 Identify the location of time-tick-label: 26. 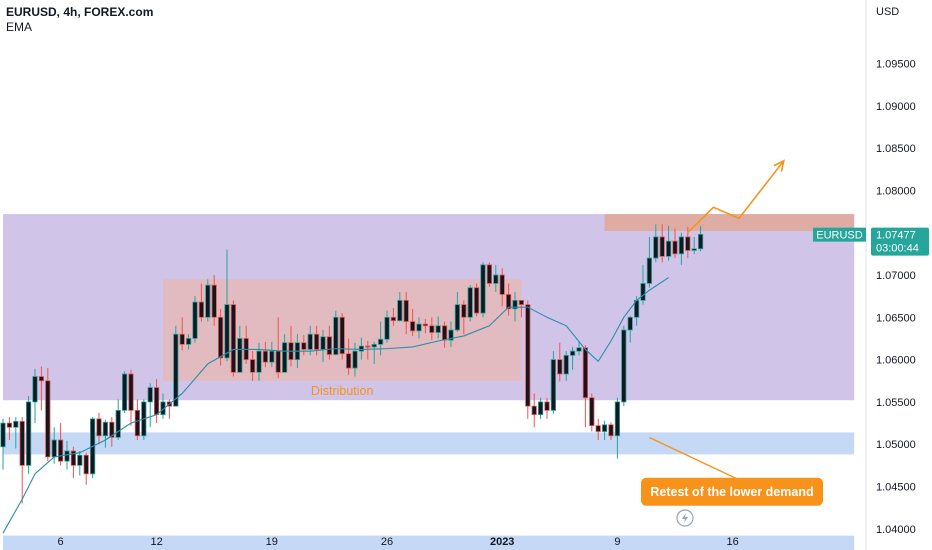
(387, 542).